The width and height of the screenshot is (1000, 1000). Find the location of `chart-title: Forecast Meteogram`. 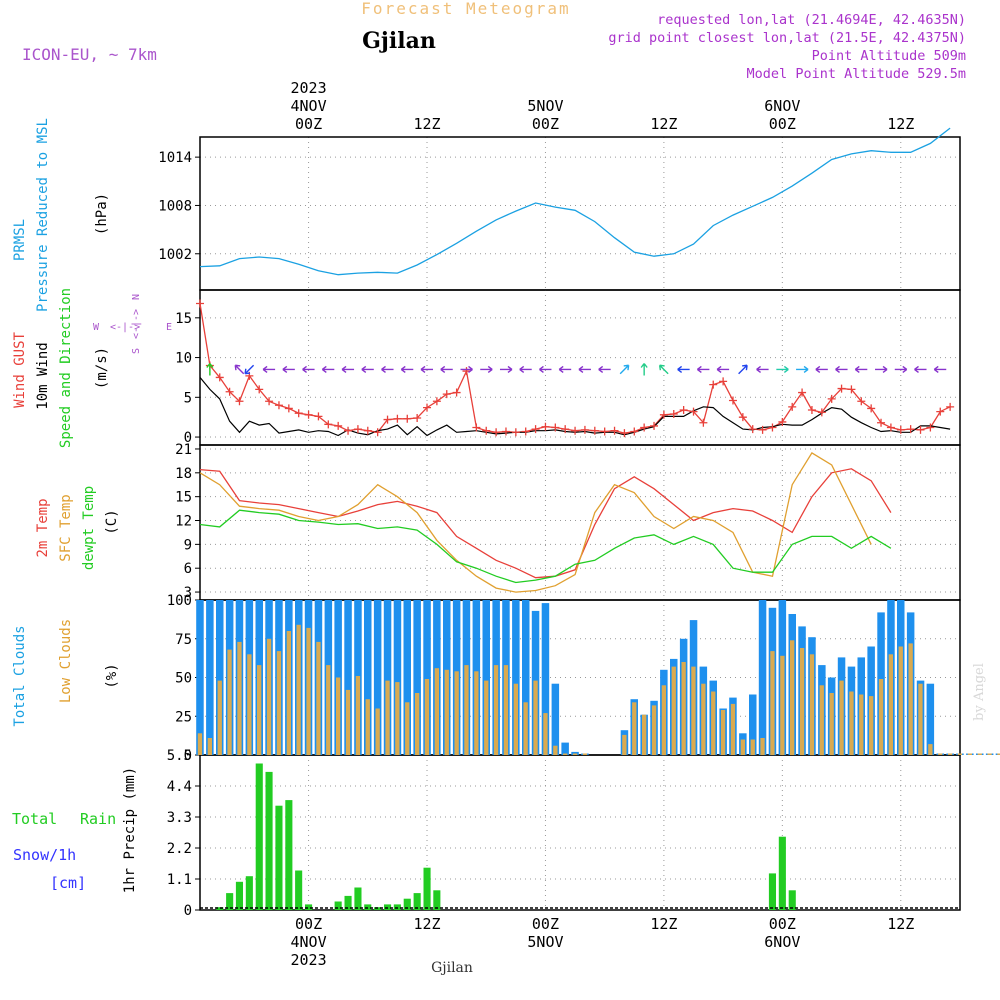

chart-title: Forecast Meteogram is located at coordinates (465, 9).